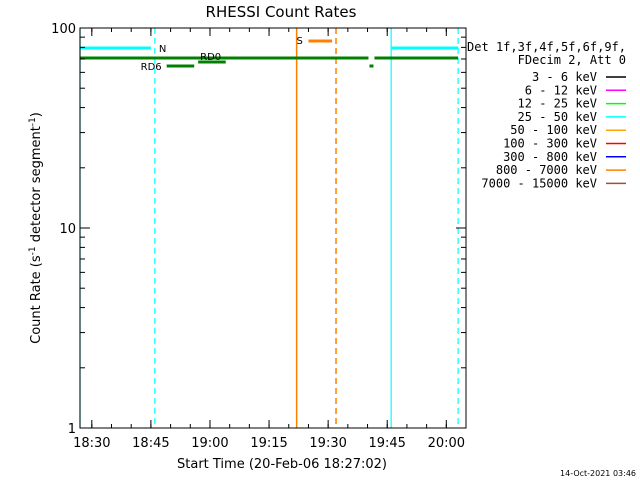  What do you see at coordinates (572, 60) in the screenshot?
I see `legend-header-2: FDecim 2, Att 0` at bounding box center [572, 60].